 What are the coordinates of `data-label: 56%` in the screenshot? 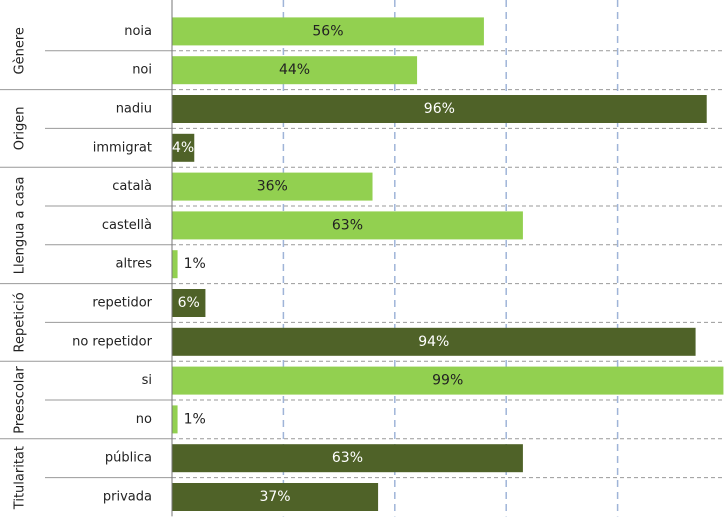 It's located at (327, 31).